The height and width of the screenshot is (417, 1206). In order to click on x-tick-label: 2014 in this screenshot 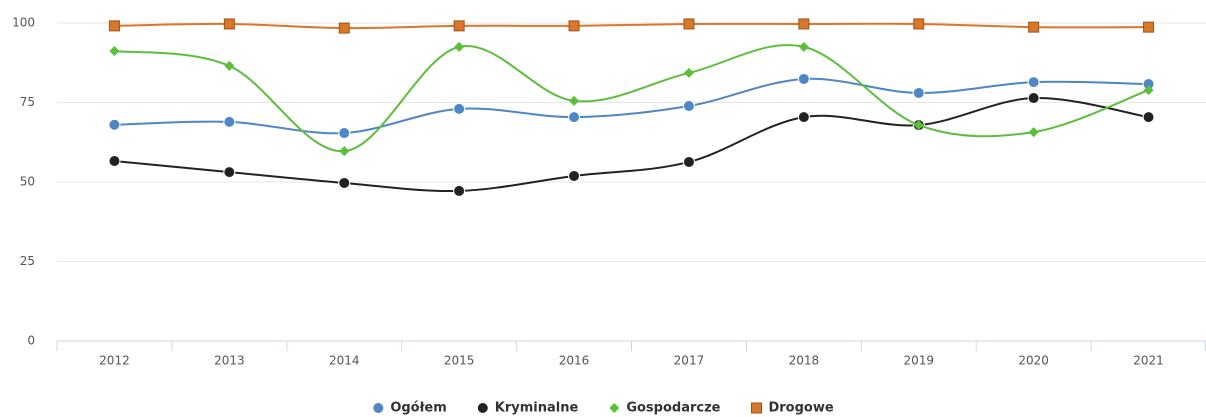, I will do `click(344, 361)`.